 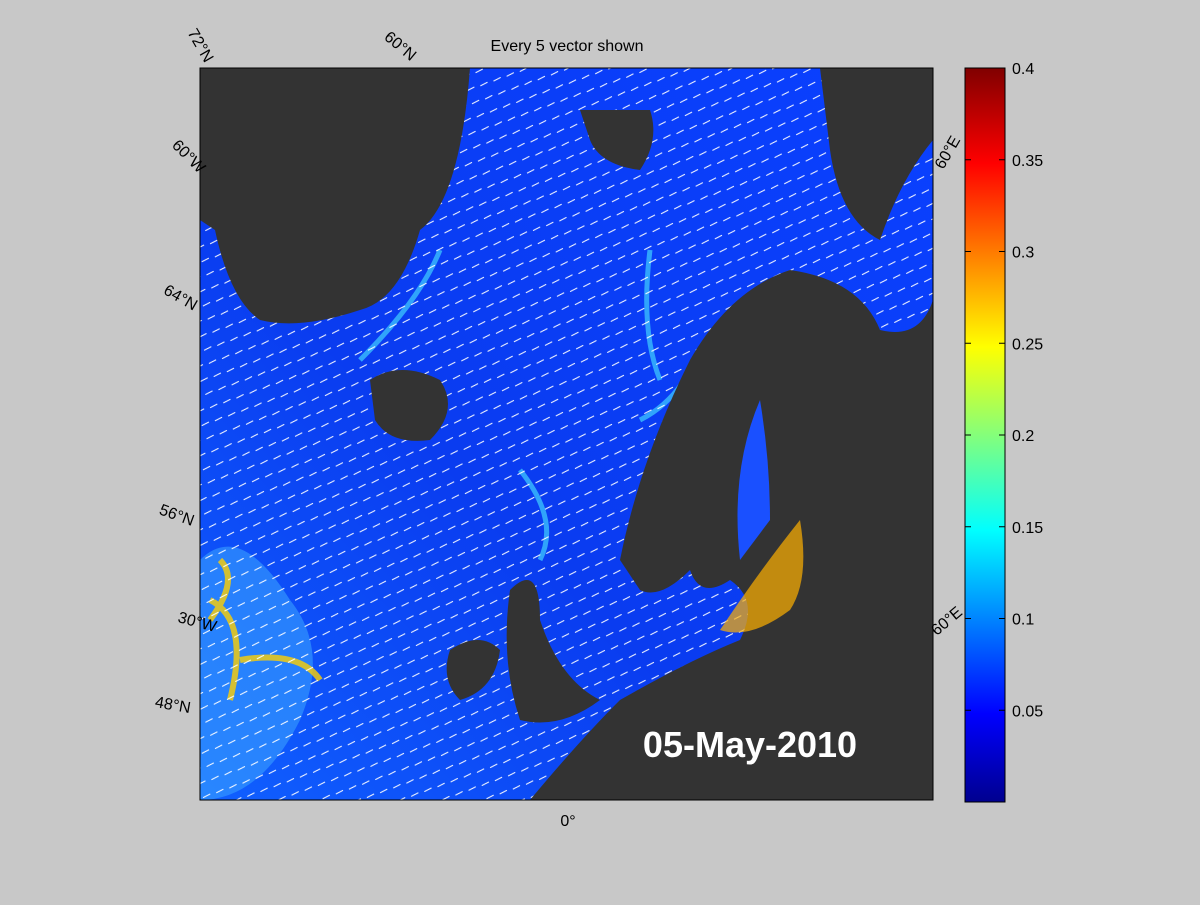 I want to click on graticule-label: 60°N, so click(x=400, y=47).